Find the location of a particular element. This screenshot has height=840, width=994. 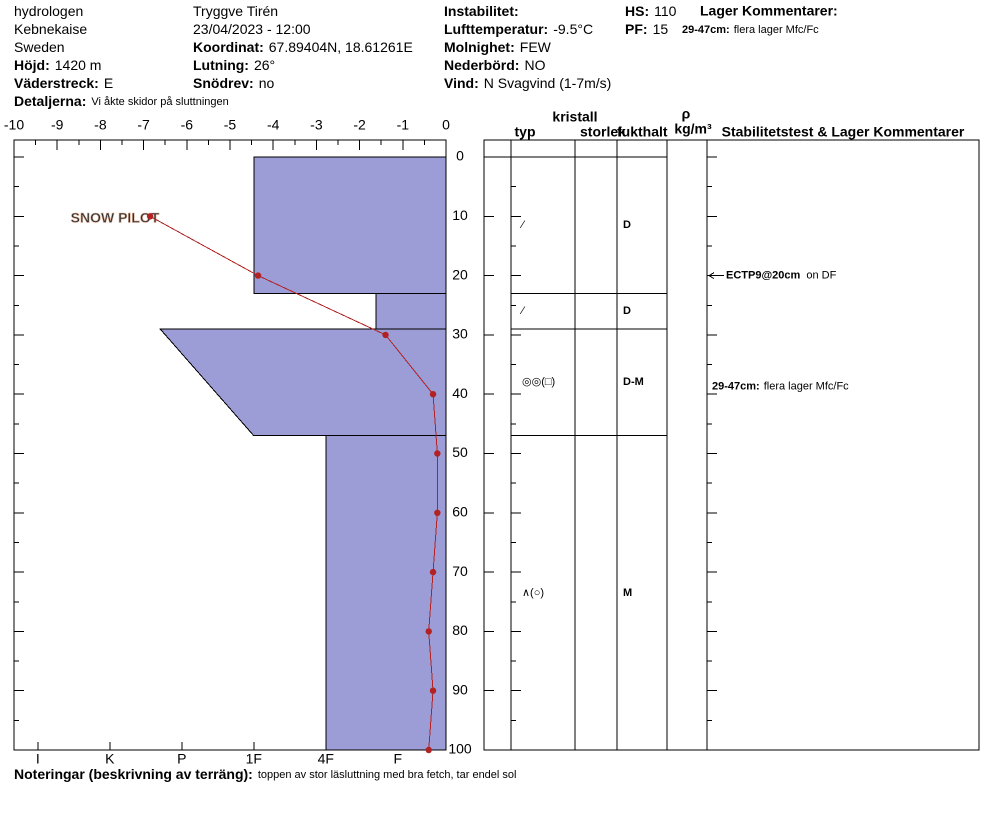

field-value: hydrologen is located at coordinates (48, 11).